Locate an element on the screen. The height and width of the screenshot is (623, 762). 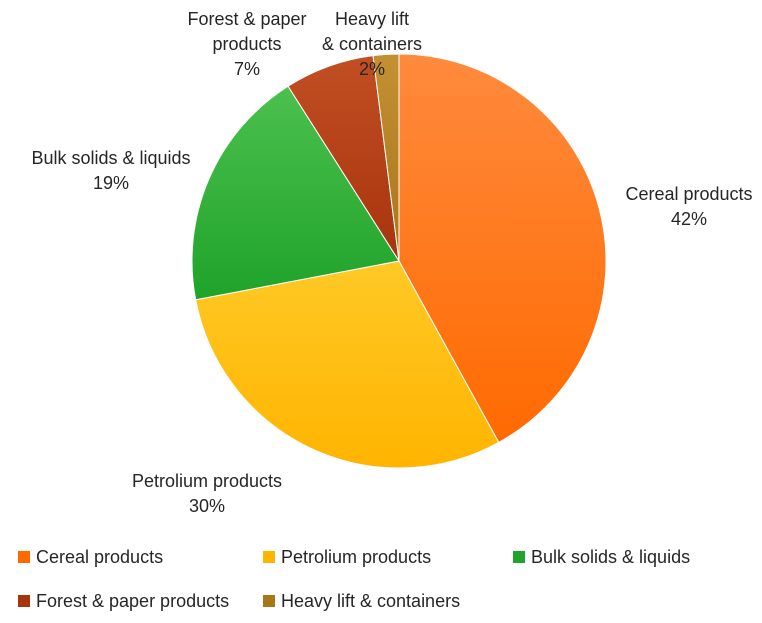
legend-swatch-cereal is located at coordinates (24, 557).